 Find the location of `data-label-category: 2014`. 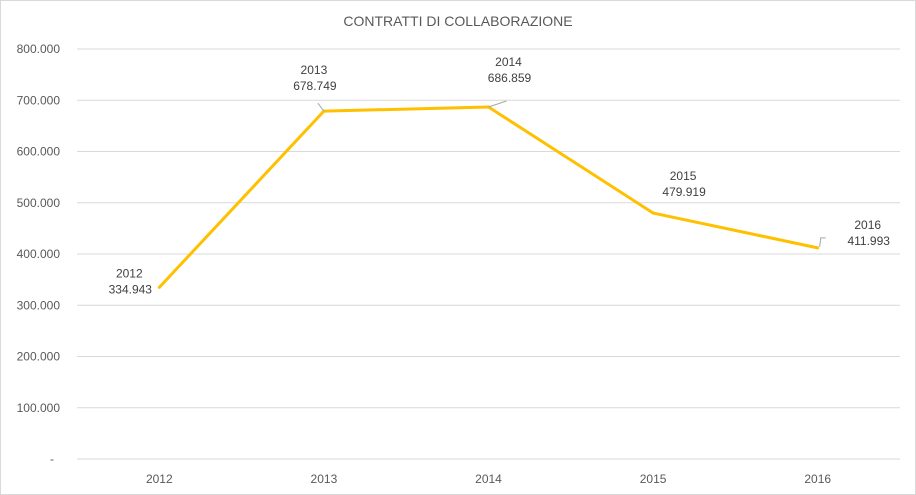

data-label-category: 2014 is located at coordinates (508, 62).